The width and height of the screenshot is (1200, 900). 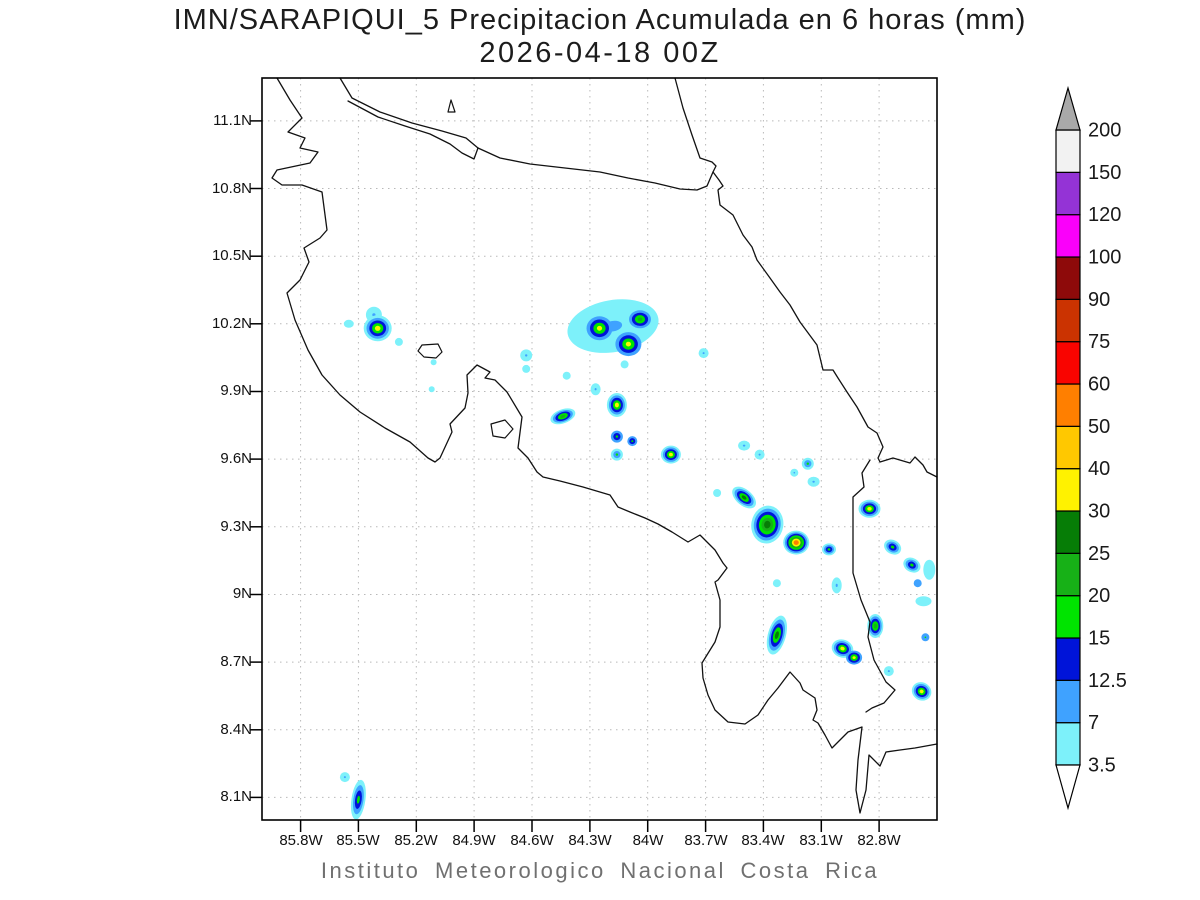 I want to click on lat-tick-label: 10.2N, so click(x=231, y=323).